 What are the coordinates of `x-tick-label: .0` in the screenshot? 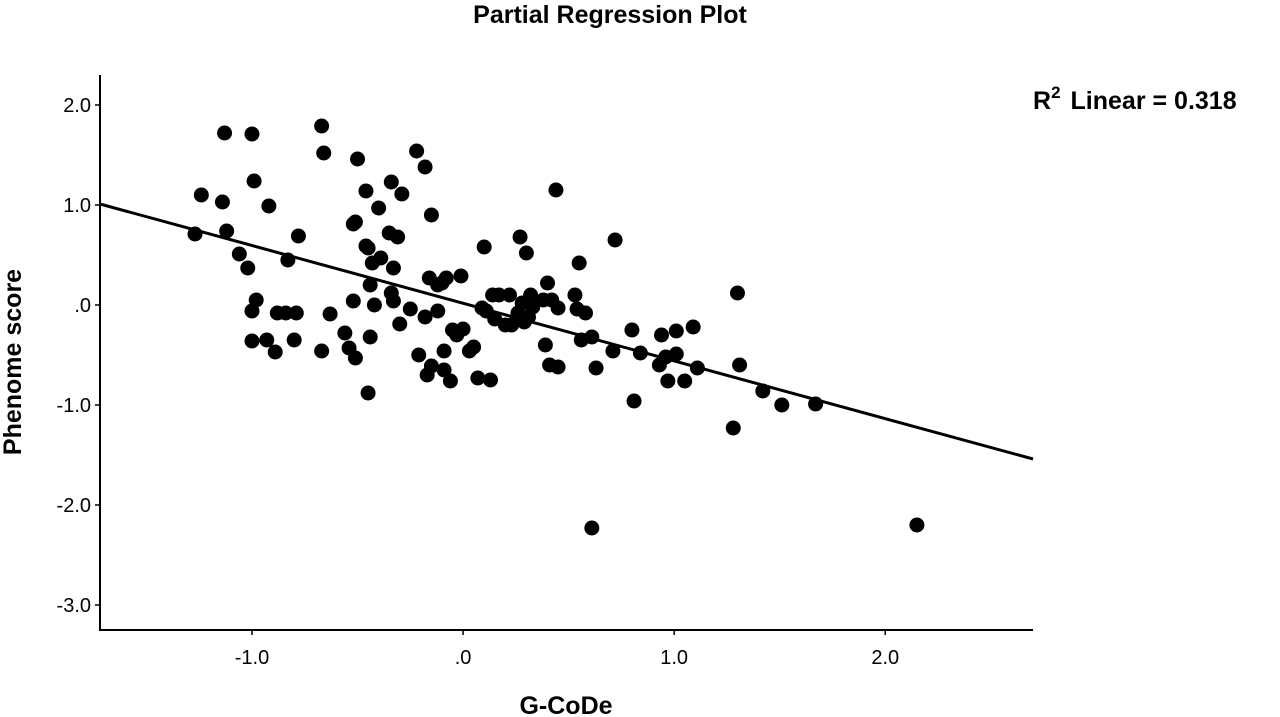 It's located at (463, 658).